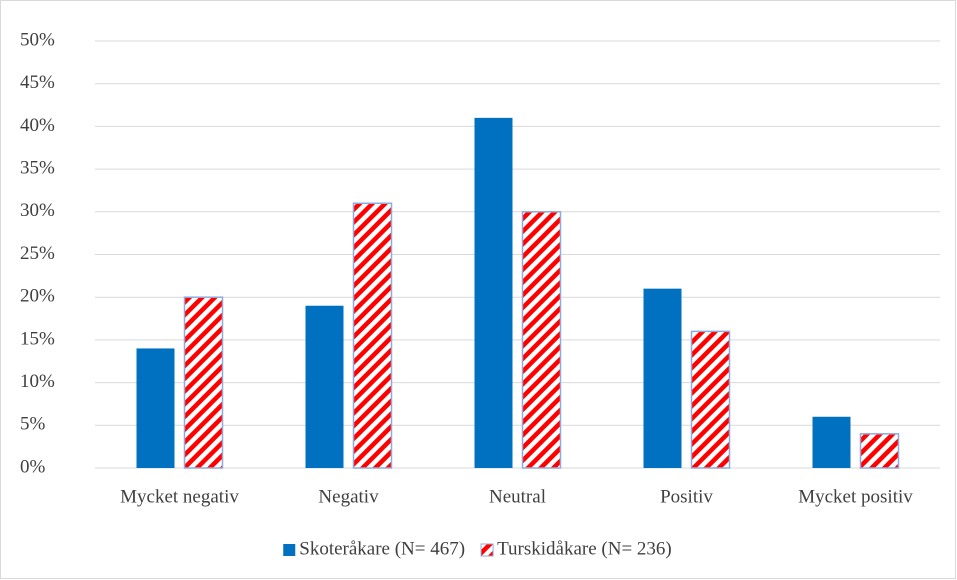 The height and width of the screenshot is (580, 957). I want to click on y-tick-label: 35%, so click(37, 167).